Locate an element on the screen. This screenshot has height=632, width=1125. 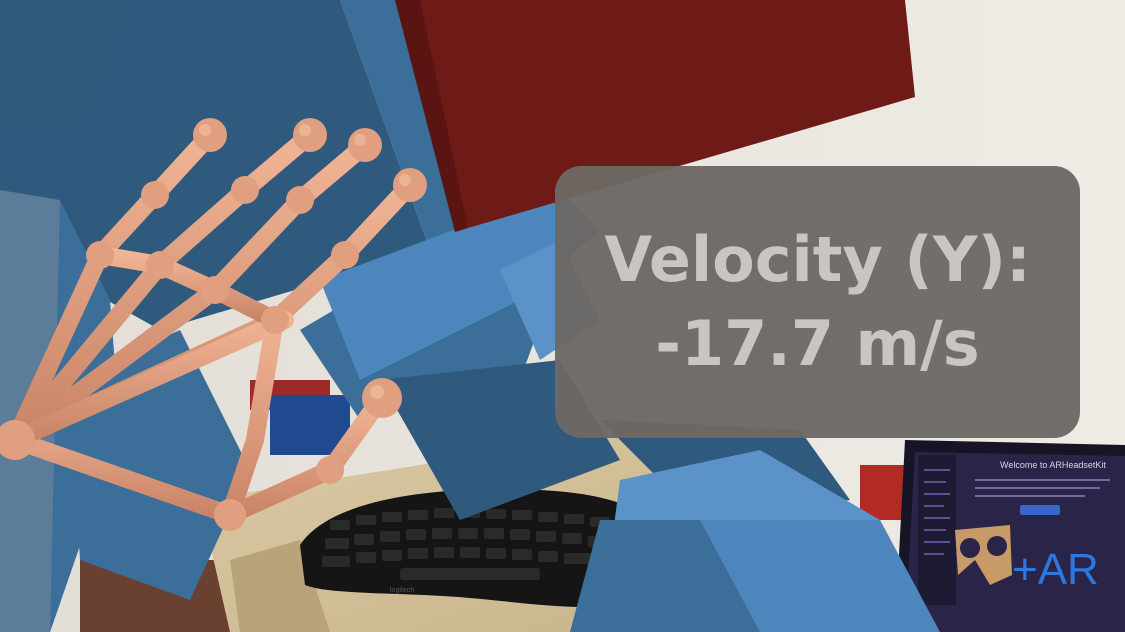
velocity-value: -17.7 m/s is located at coordinates (817, 343).